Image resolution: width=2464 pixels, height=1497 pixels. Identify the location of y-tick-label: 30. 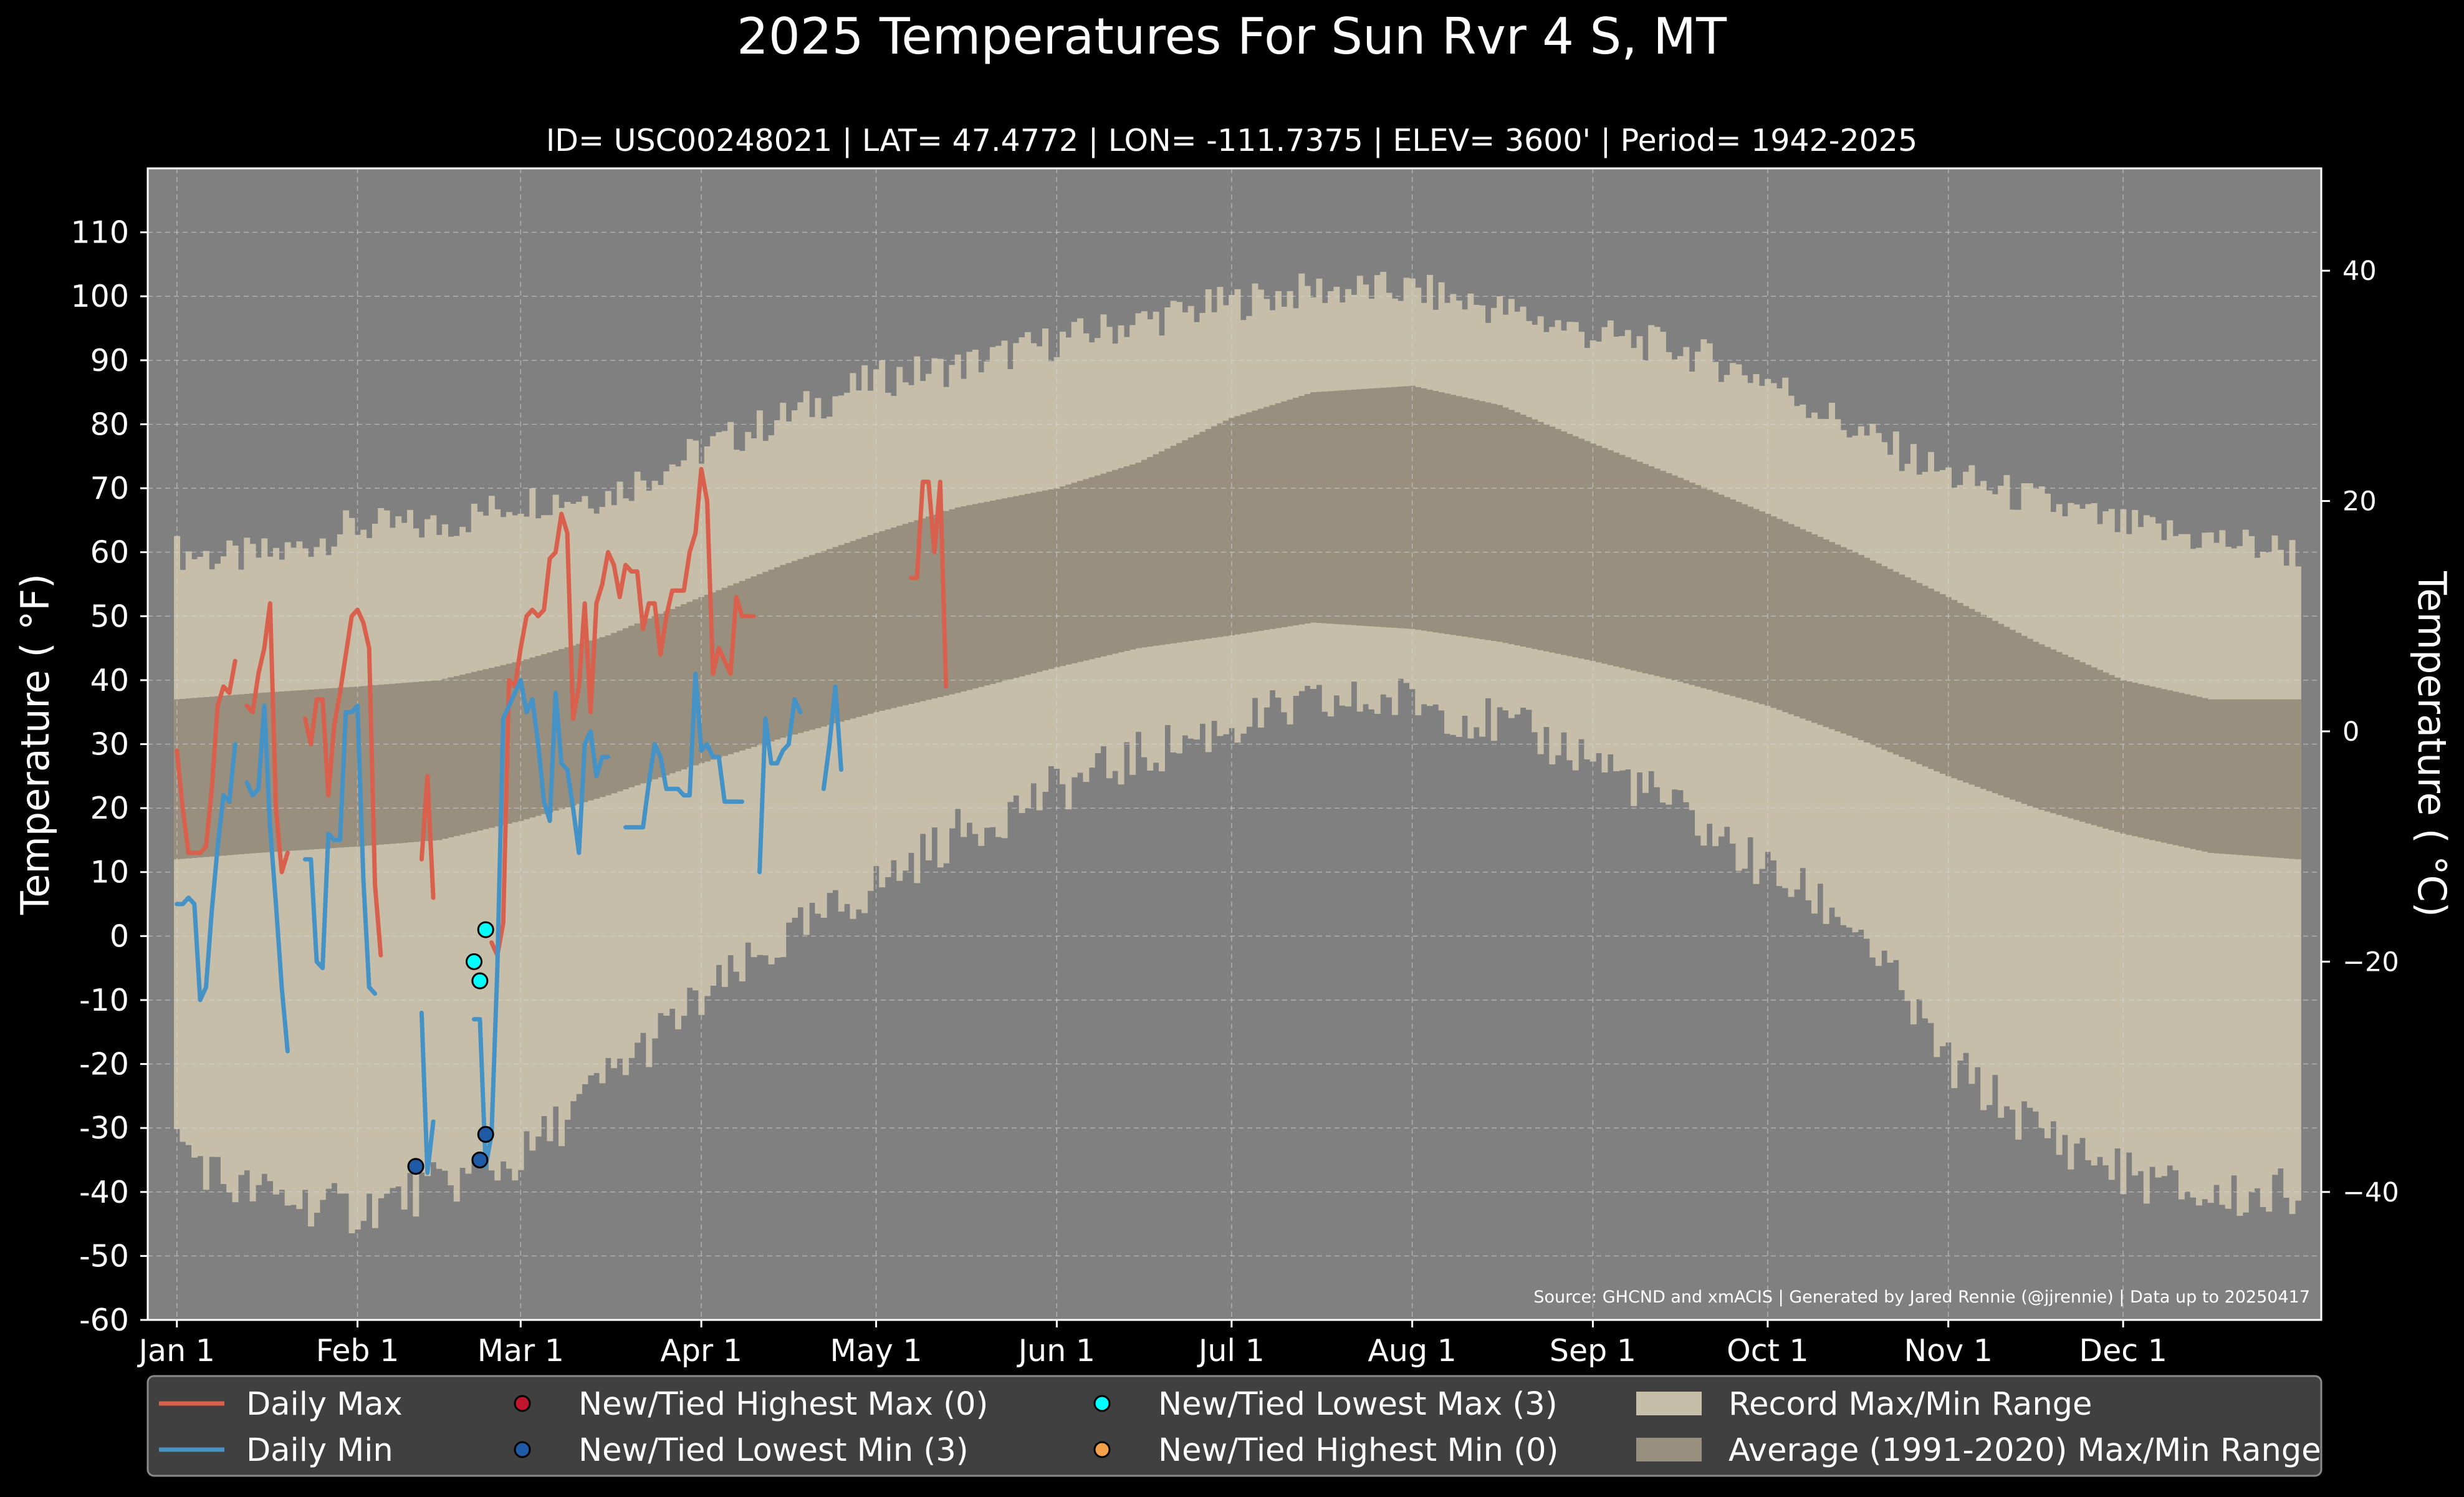
(109, 745).